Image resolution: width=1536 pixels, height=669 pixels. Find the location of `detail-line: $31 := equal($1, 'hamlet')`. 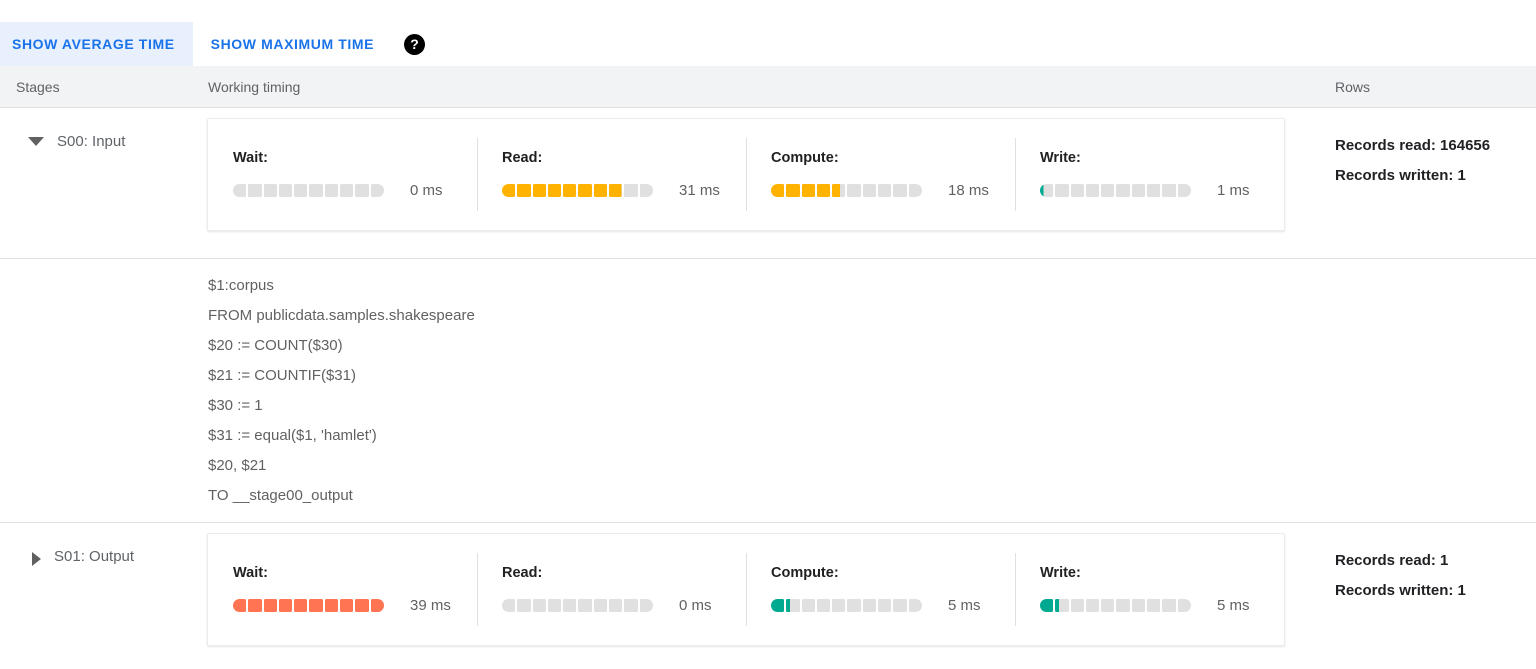

detail-line: $31 := equal($1, 'hamlet') is located at coordinates (292, 435).